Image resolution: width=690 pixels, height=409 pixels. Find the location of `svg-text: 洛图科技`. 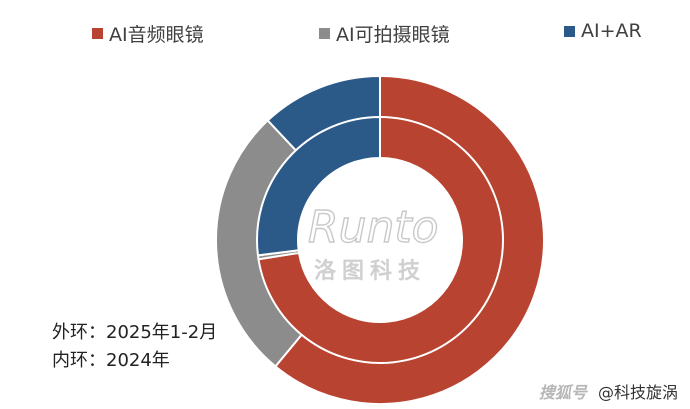

svg-text: 洛图科技 is located at coordinates (370, 271).